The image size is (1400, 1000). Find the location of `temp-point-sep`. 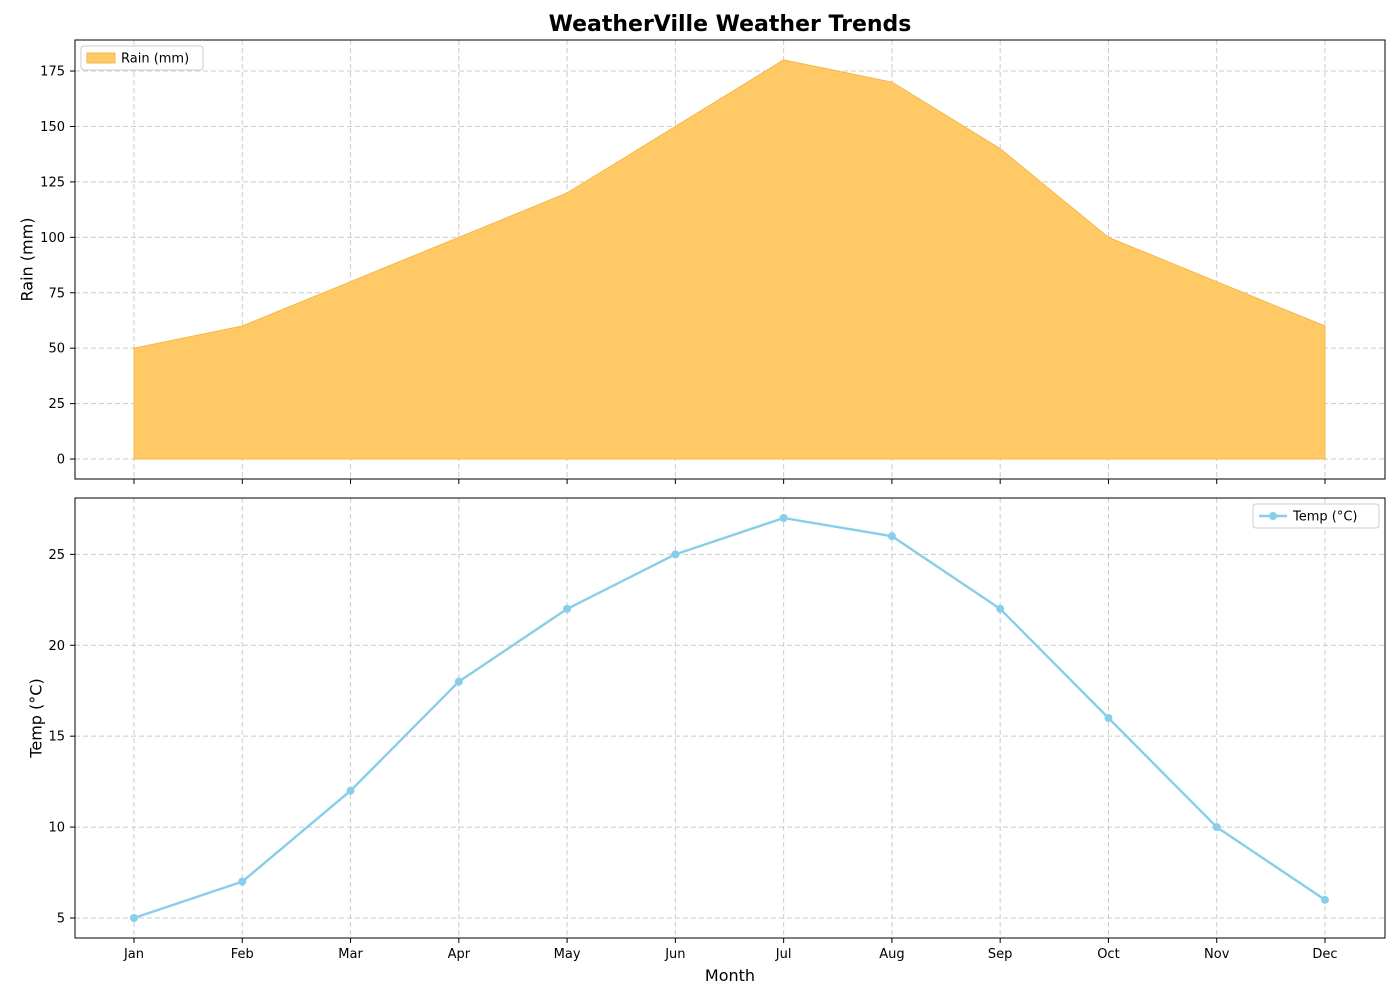

temp-point-sep is located at coordinates (1000, 608).